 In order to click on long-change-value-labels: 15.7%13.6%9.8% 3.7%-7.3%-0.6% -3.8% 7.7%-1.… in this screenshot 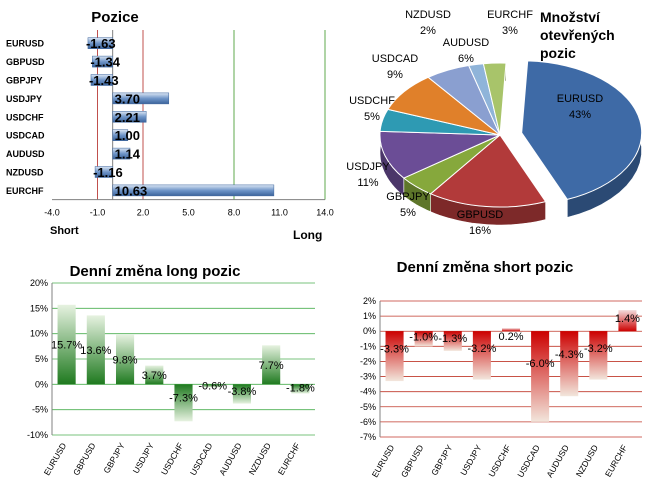, I will do `click(183, 372)`.